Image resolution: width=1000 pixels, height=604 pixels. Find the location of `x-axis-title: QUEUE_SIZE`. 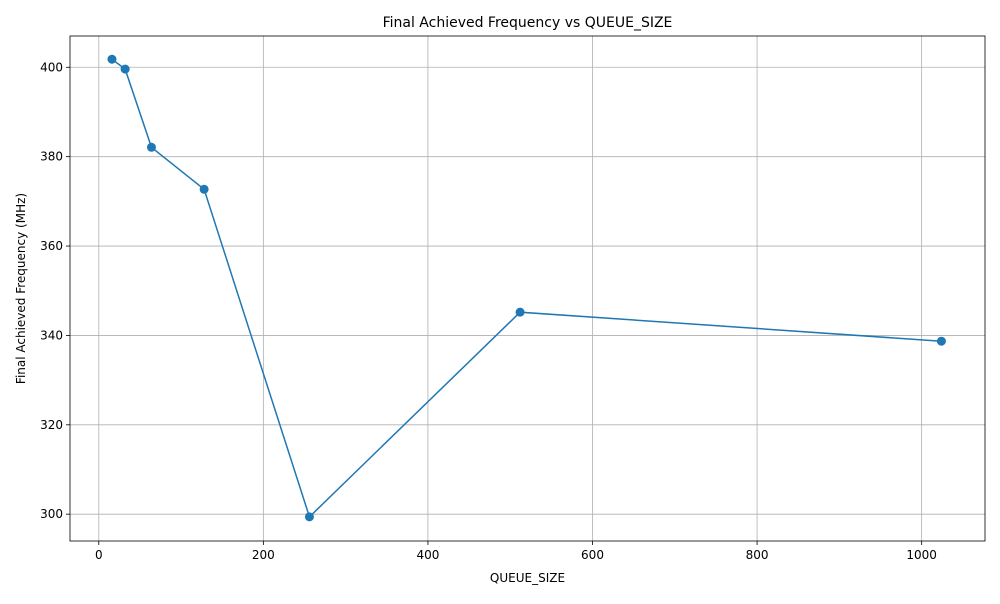

x-axis-title: QUEUE_SIZE is located at coordinates (527, 578).